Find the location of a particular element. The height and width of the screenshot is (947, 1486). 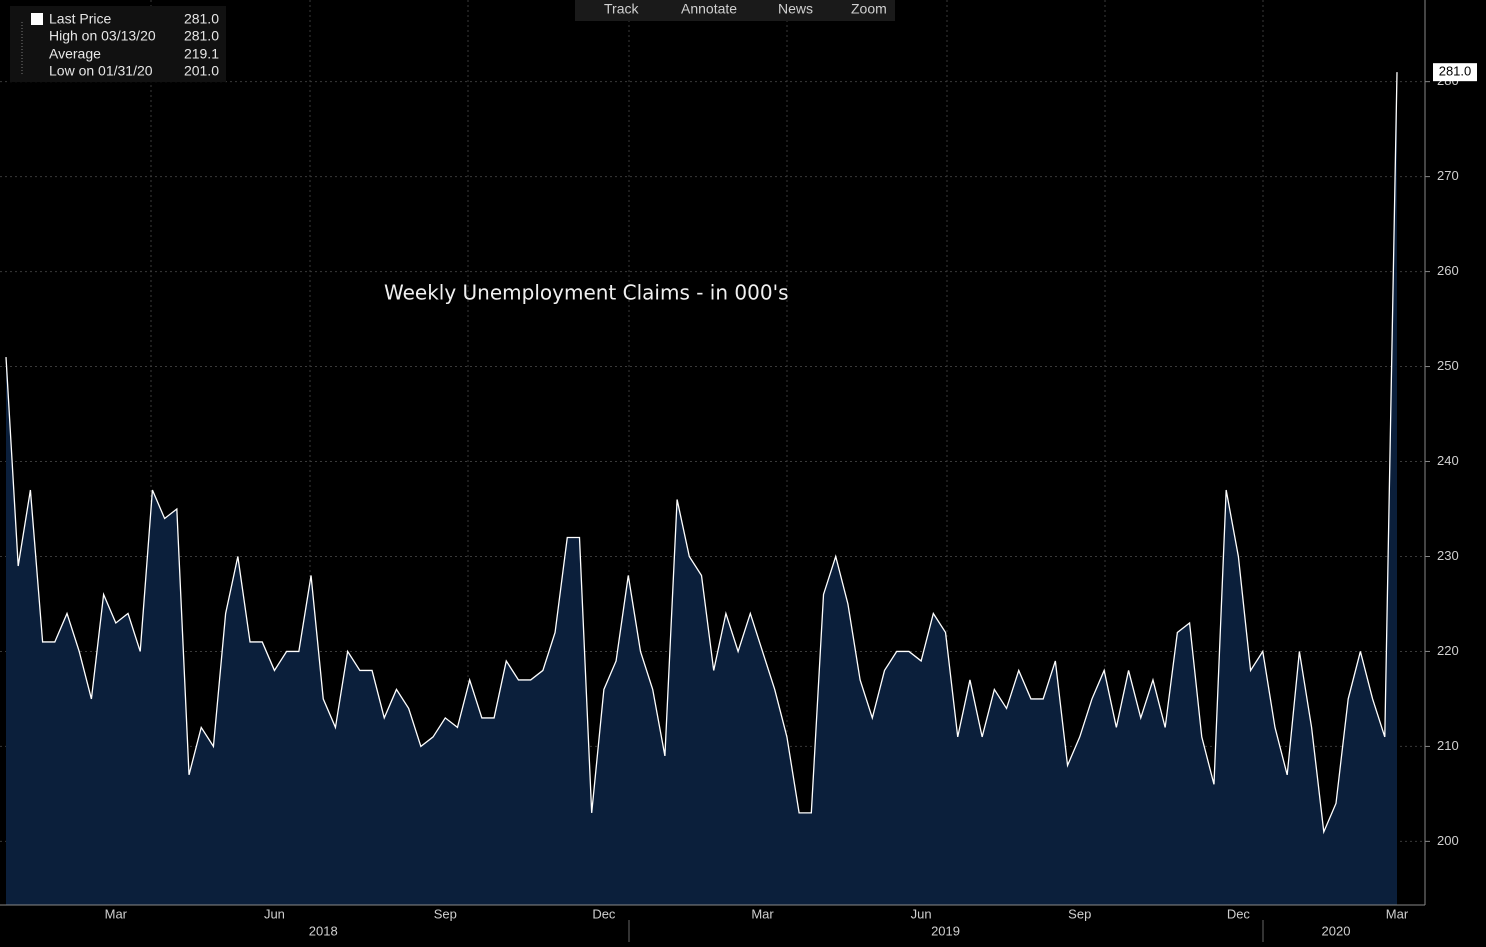

toolbar-bg is located at coordinates (735, 10).